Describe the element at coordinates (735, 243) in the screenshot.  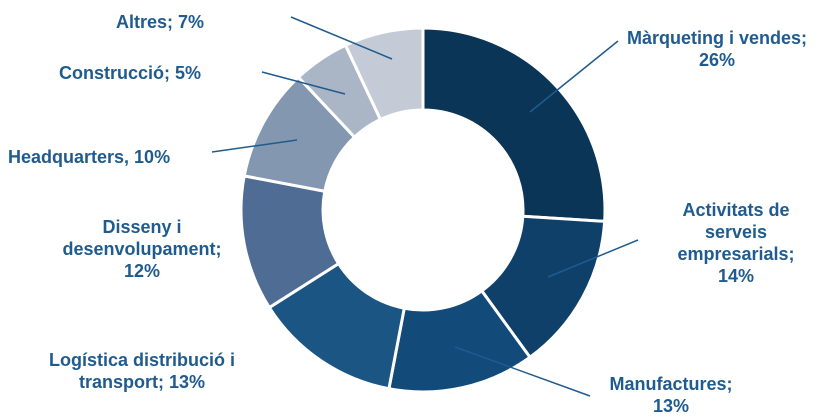
I see `data-label: Activitats de serveis empresarials; 14%` at that location.